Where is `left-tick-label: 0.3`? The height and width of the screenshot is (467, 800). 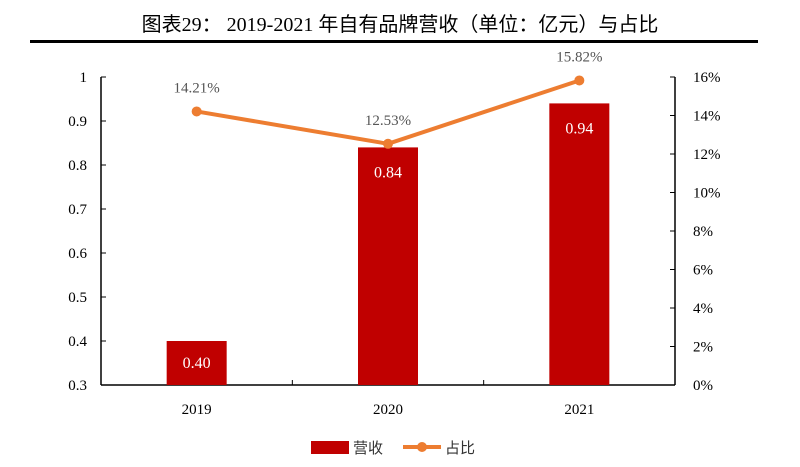 left-tick-label: 0.3 is located at coordinates (77, 386).